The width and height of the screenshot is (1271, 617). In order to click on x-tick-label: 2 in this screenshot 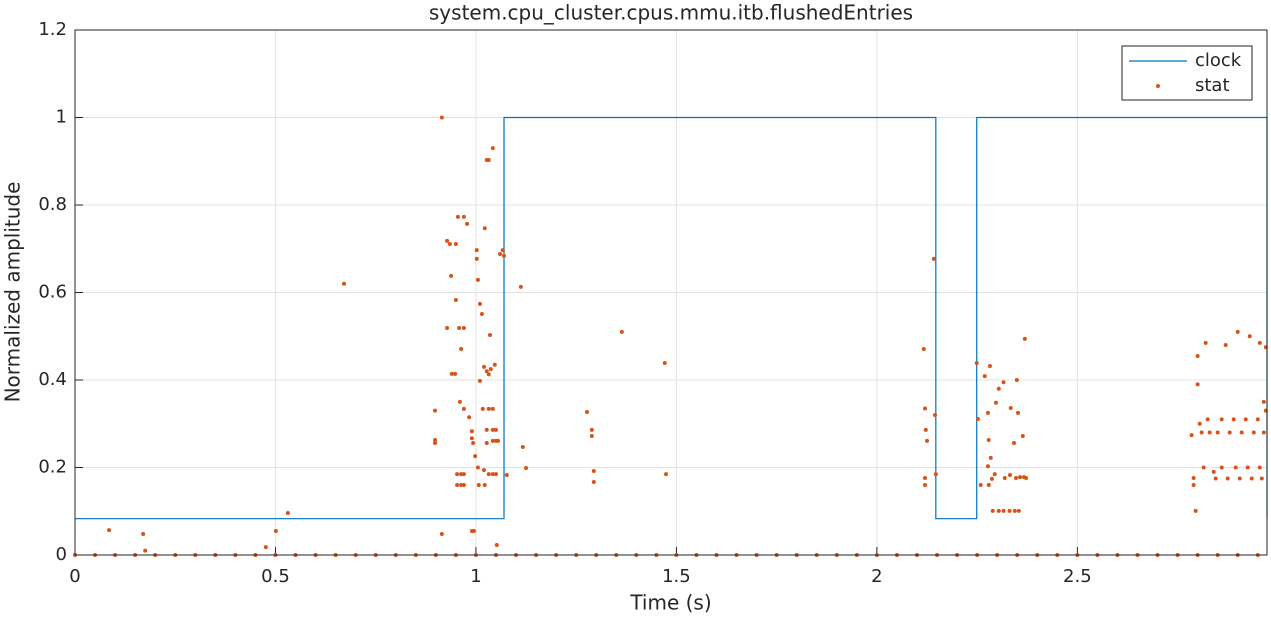, I will do `click(876, 576)`.